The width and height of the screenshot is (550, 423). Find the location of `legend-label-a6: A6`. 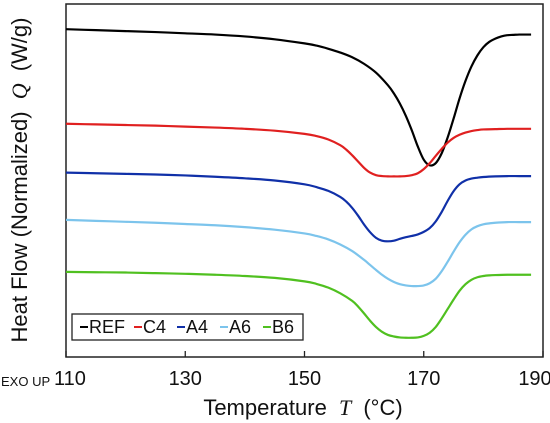

legend-label-a6: A6 is located at coordinates (240, 327).